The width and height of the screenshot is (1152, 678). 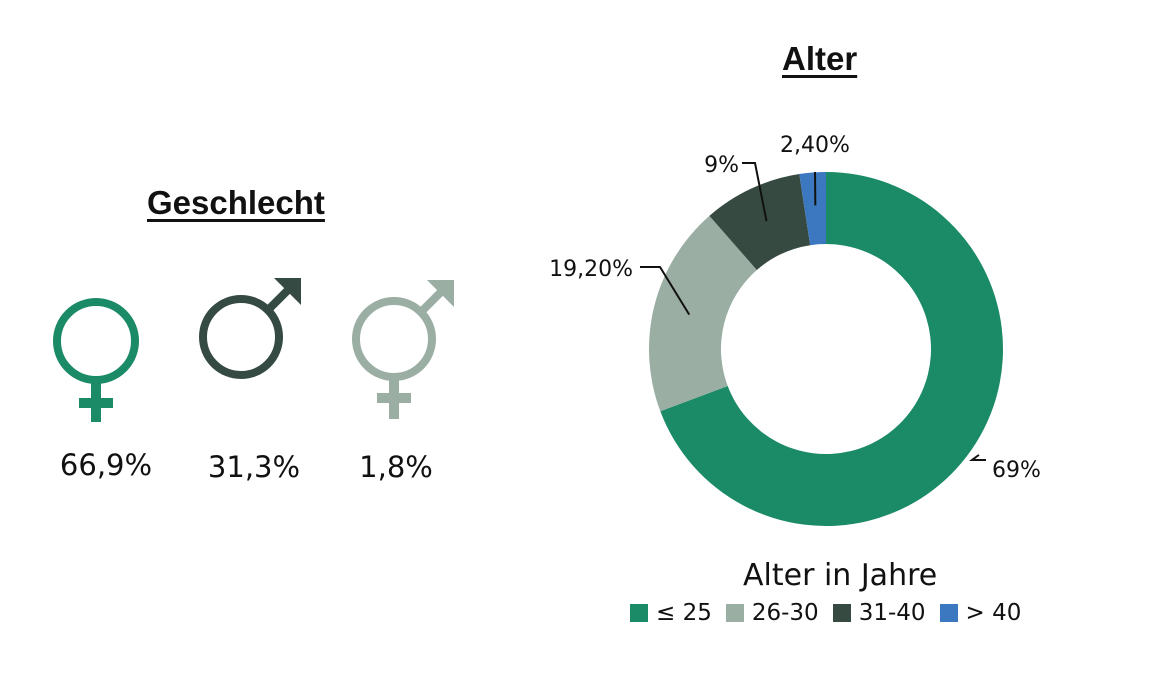 What do you see at coordinates (236, 202) in the screenshot?
I see `gender-title: Geschlecht` at bounding box center [236, 202].